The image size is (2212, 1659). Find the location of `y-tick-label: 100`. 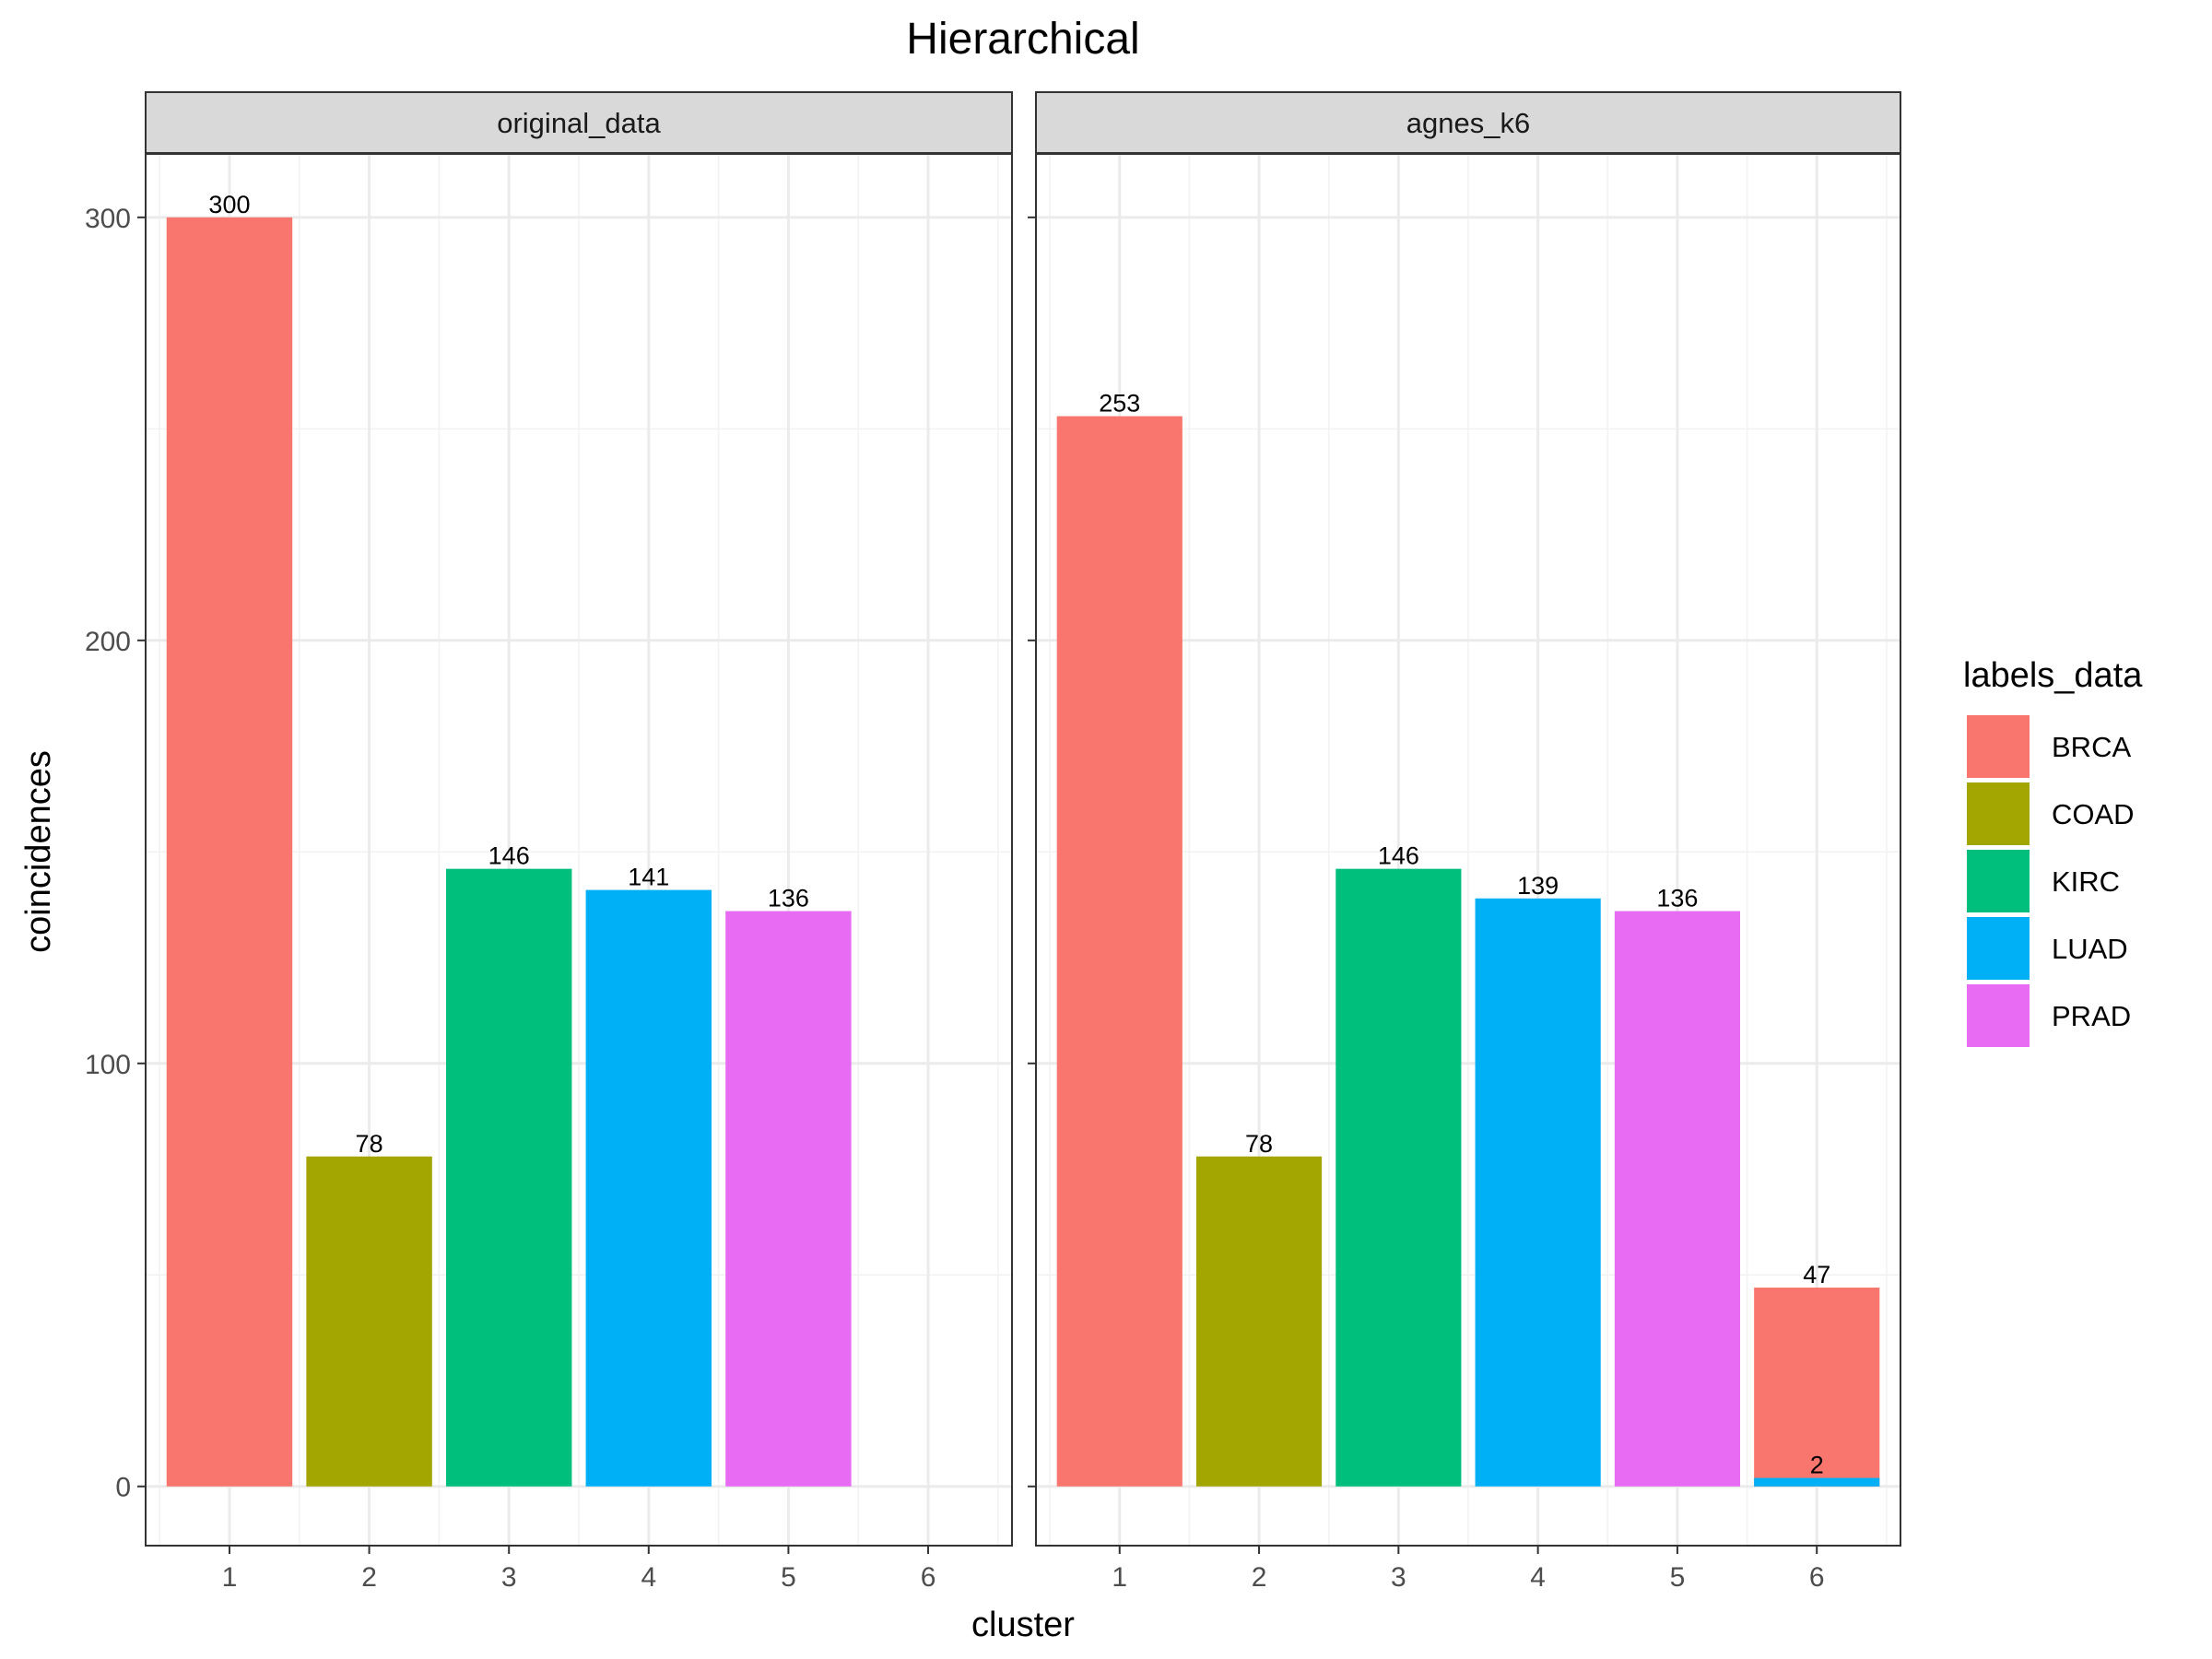

y-tick-label: 100 is located at coordinates (108, 1065).